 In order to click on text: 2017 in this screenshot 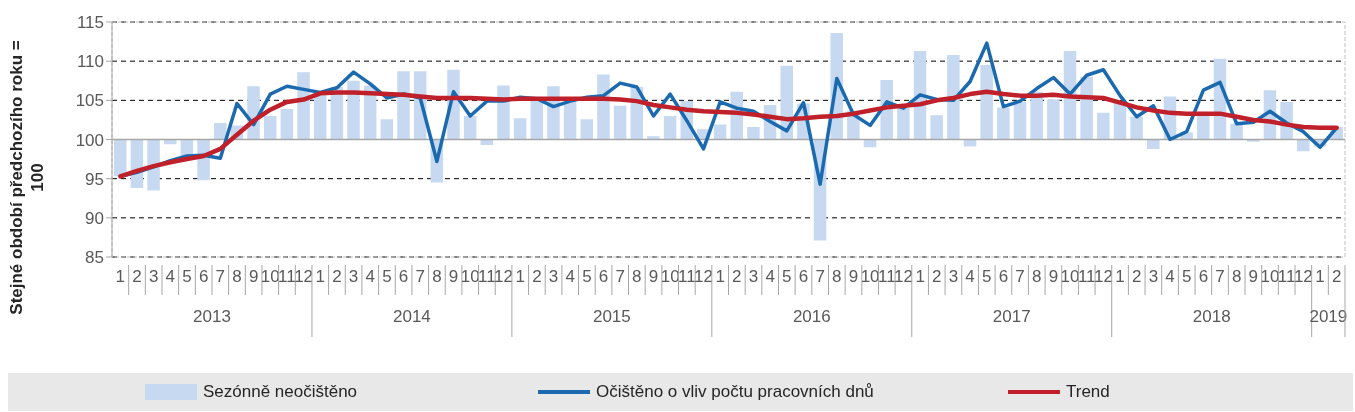, I will do `click(1011, 316)`.